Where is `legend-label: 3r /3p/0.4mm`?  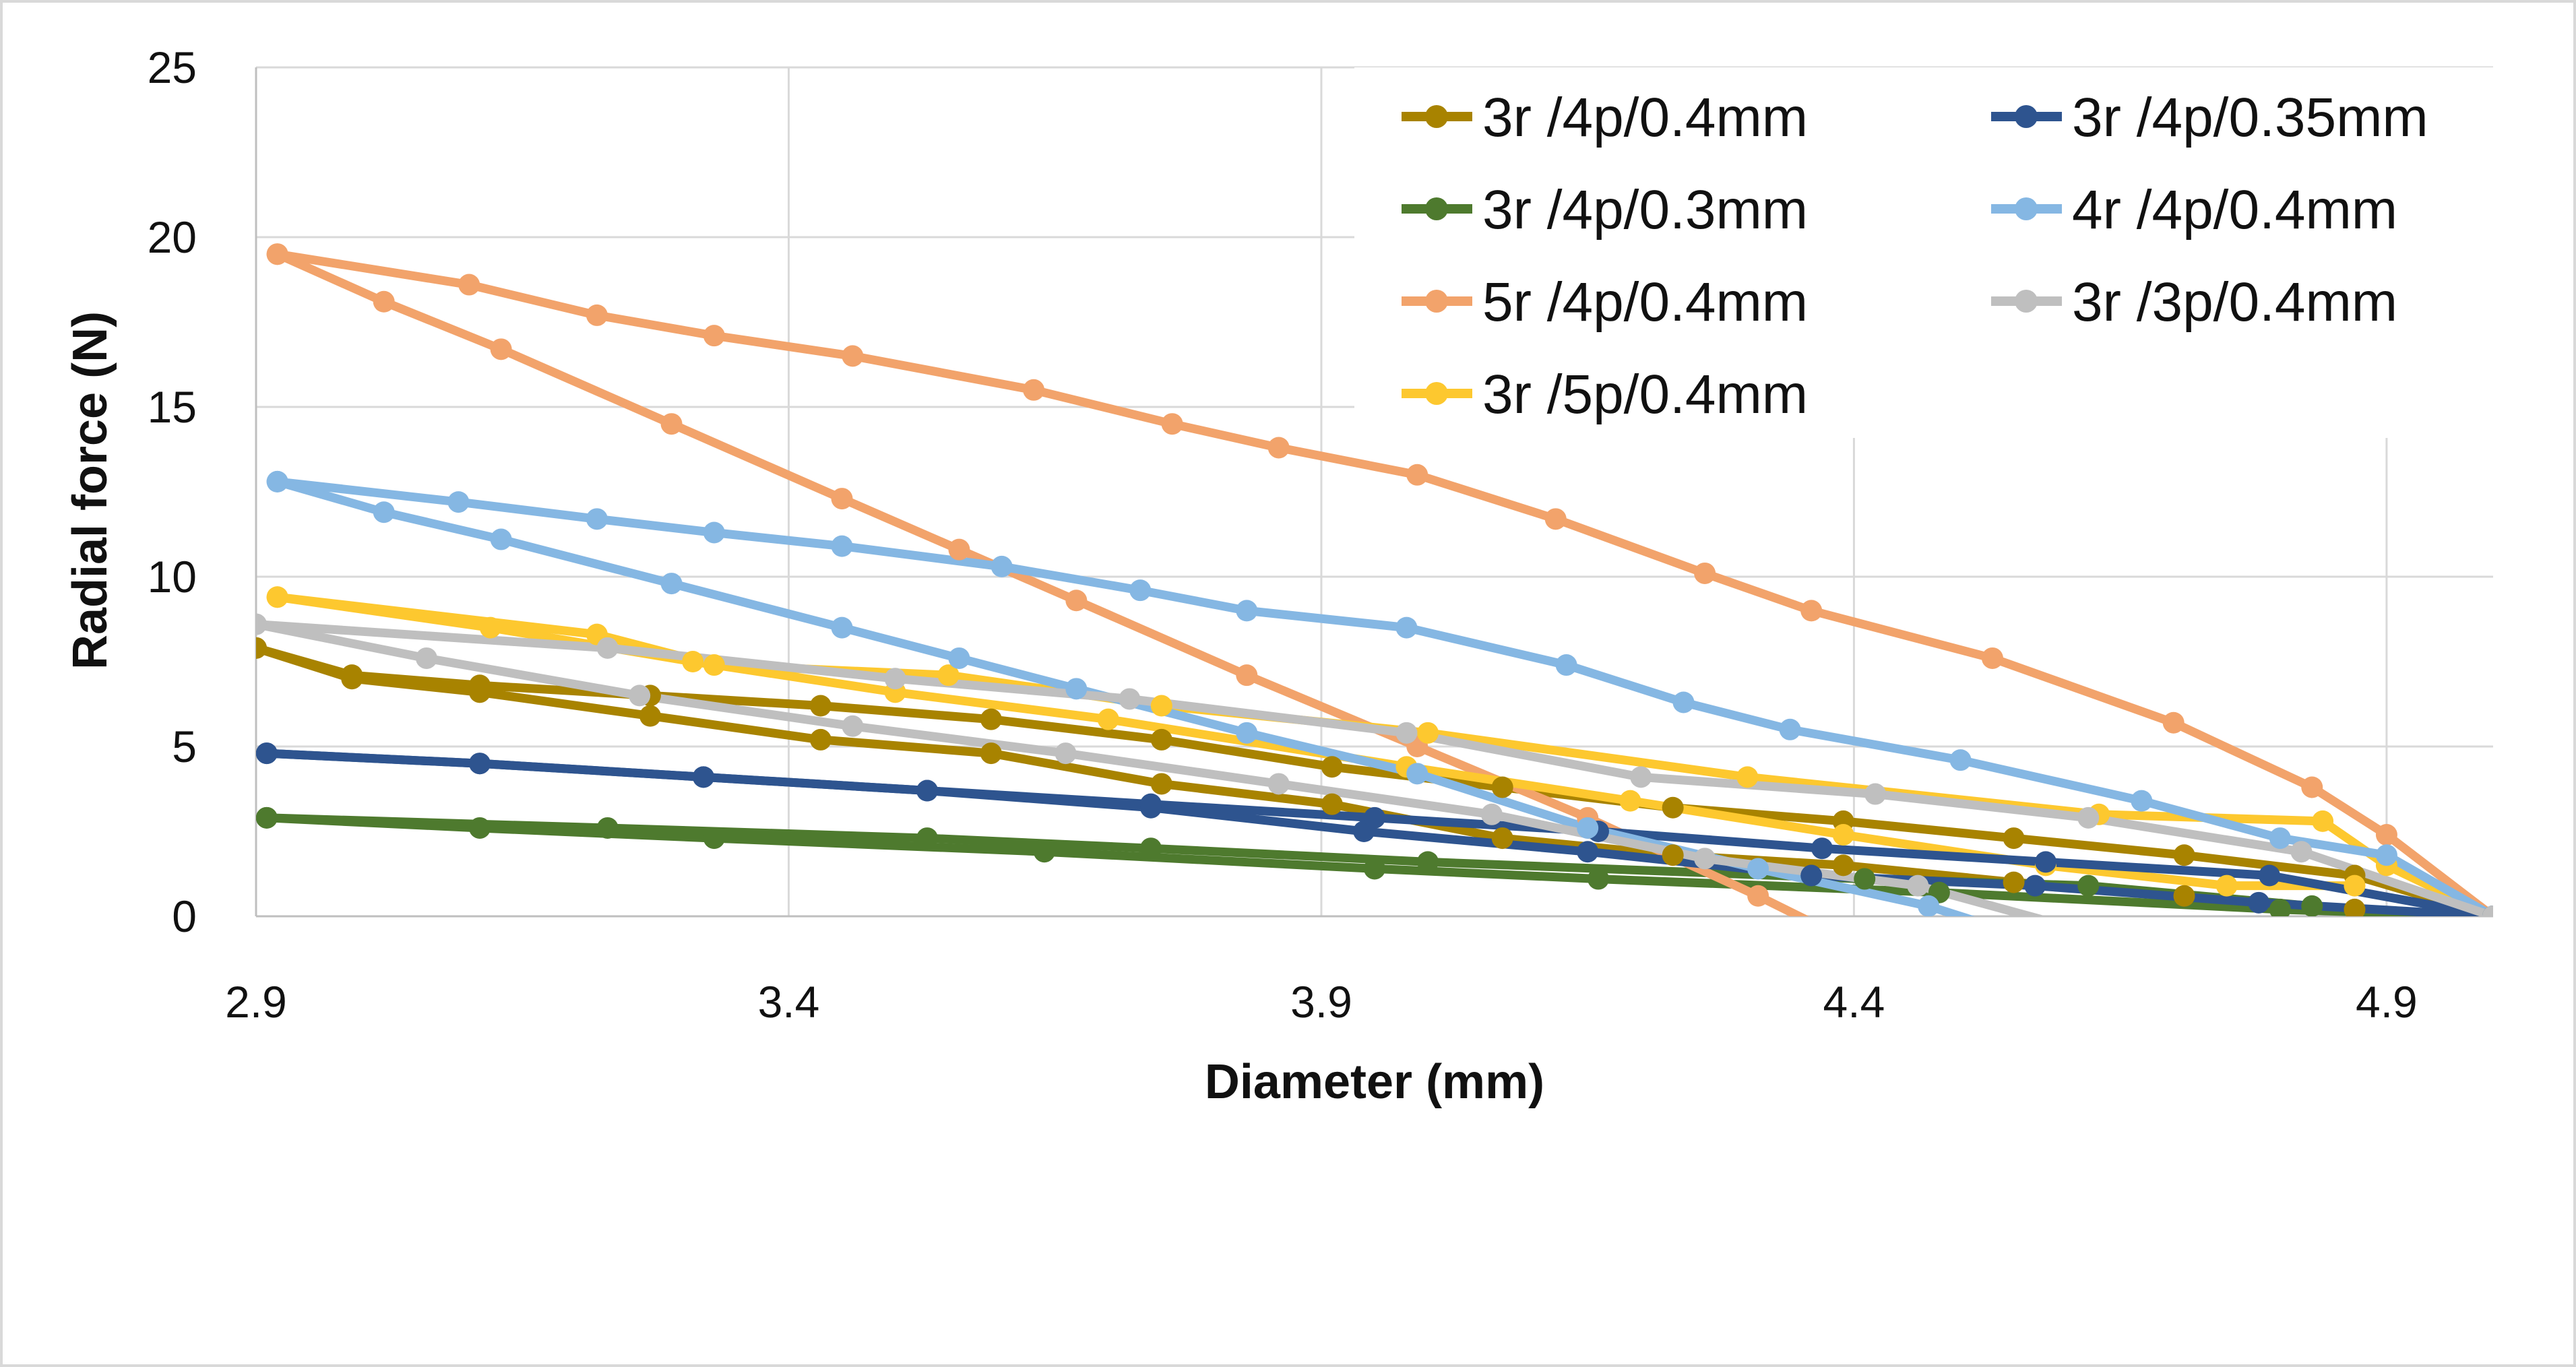
legend-label: 3r /3p/0.4mm is located at coordinates (2234, 302).